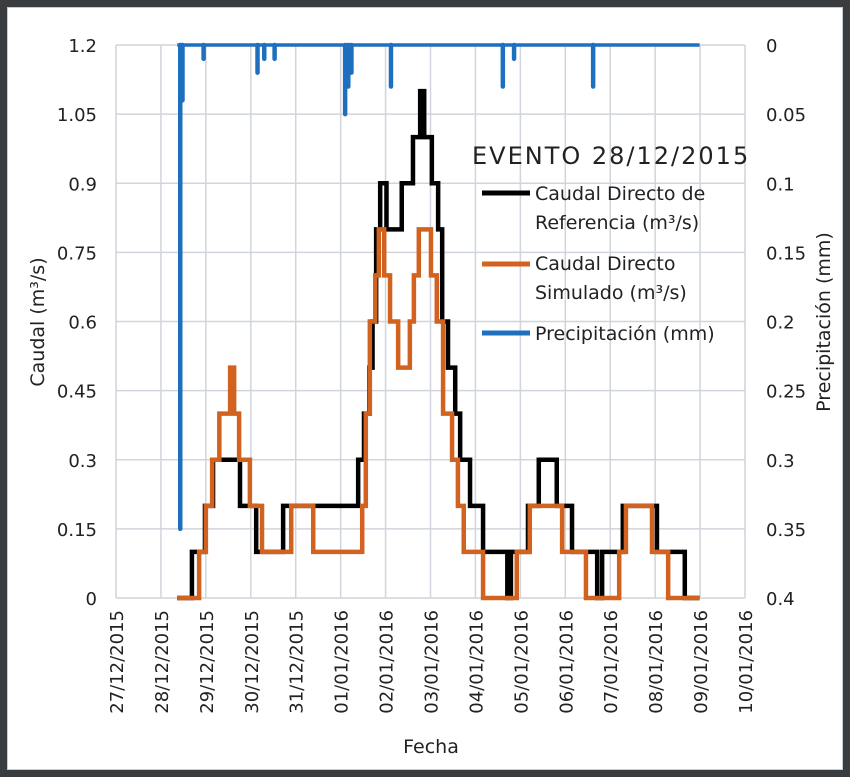 The width and height of the screenshot is (850, 777). I want to click on svg-text: 02/01/2016, so click(387, 662).